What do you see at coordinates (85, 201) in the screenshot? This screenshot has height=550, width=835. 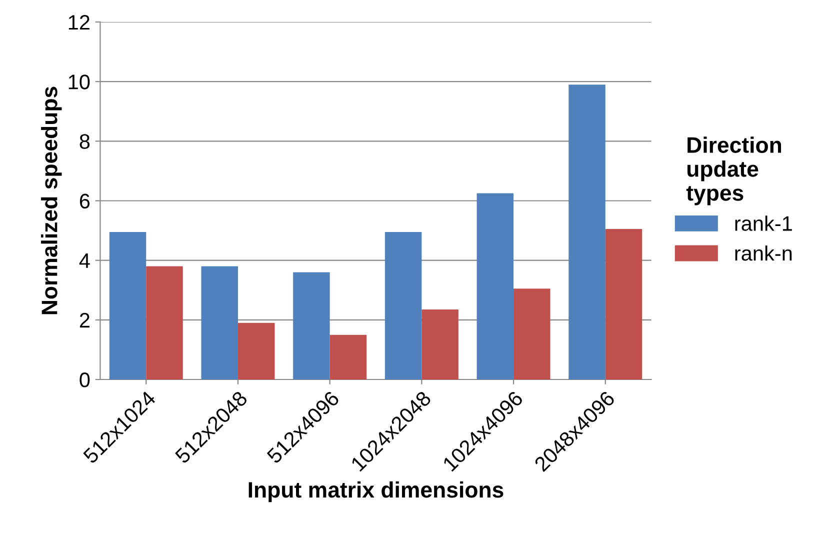 I see `y-tick-label: 6` at bounding box center [85, 201].